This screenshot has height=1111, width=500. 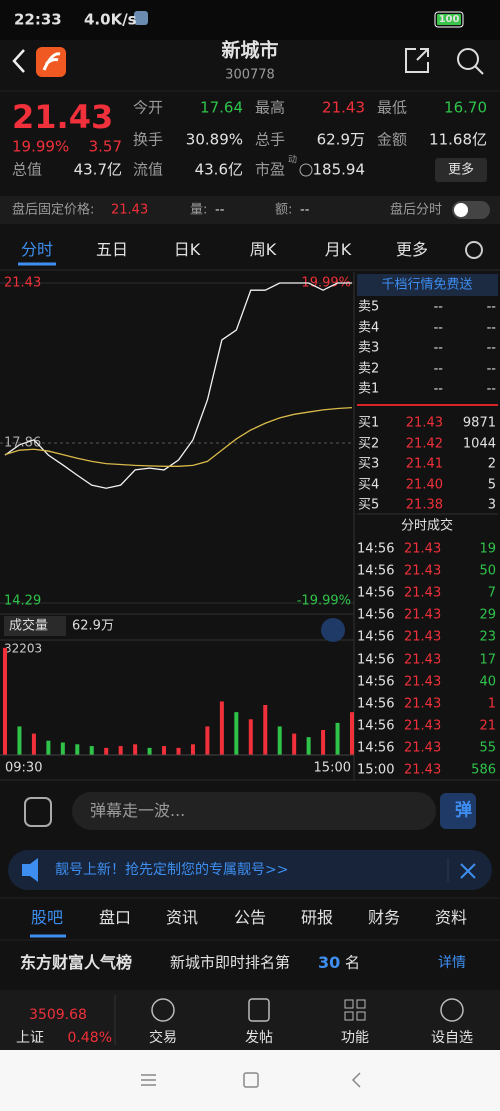 I want to click on banner-text: 靓号上新！抢先定制您的专属靓号>>, so click(x=172, y=870).